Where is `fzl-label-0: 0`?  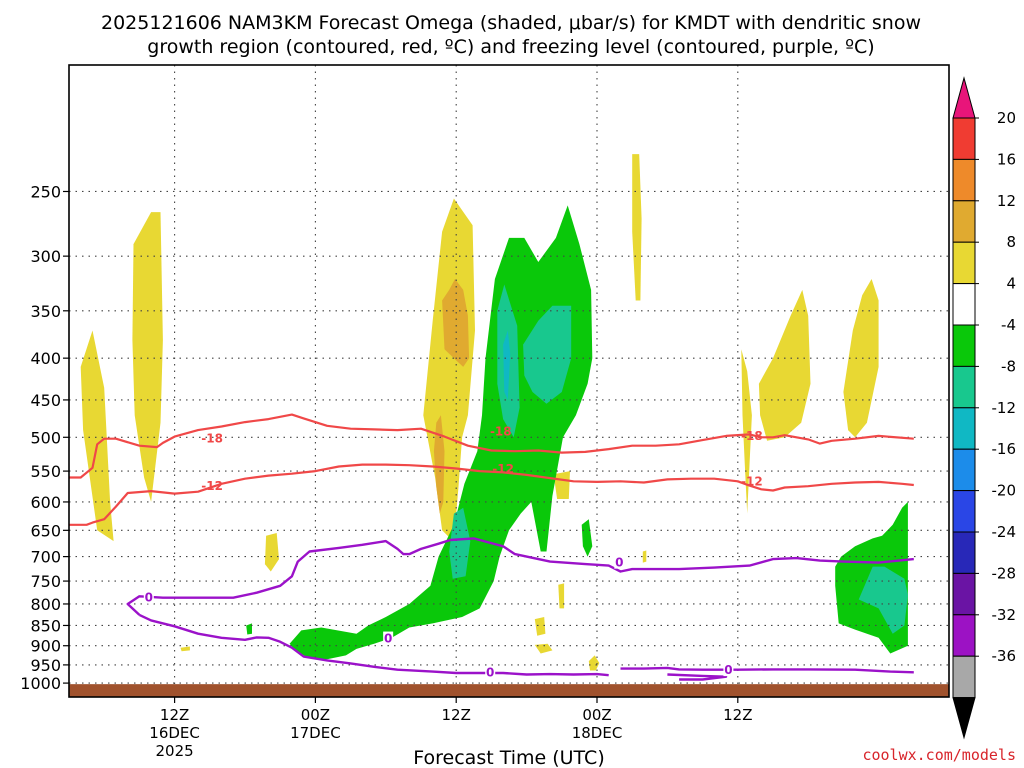 fzl-label-0: 0 is located at coordinates (149, 598).